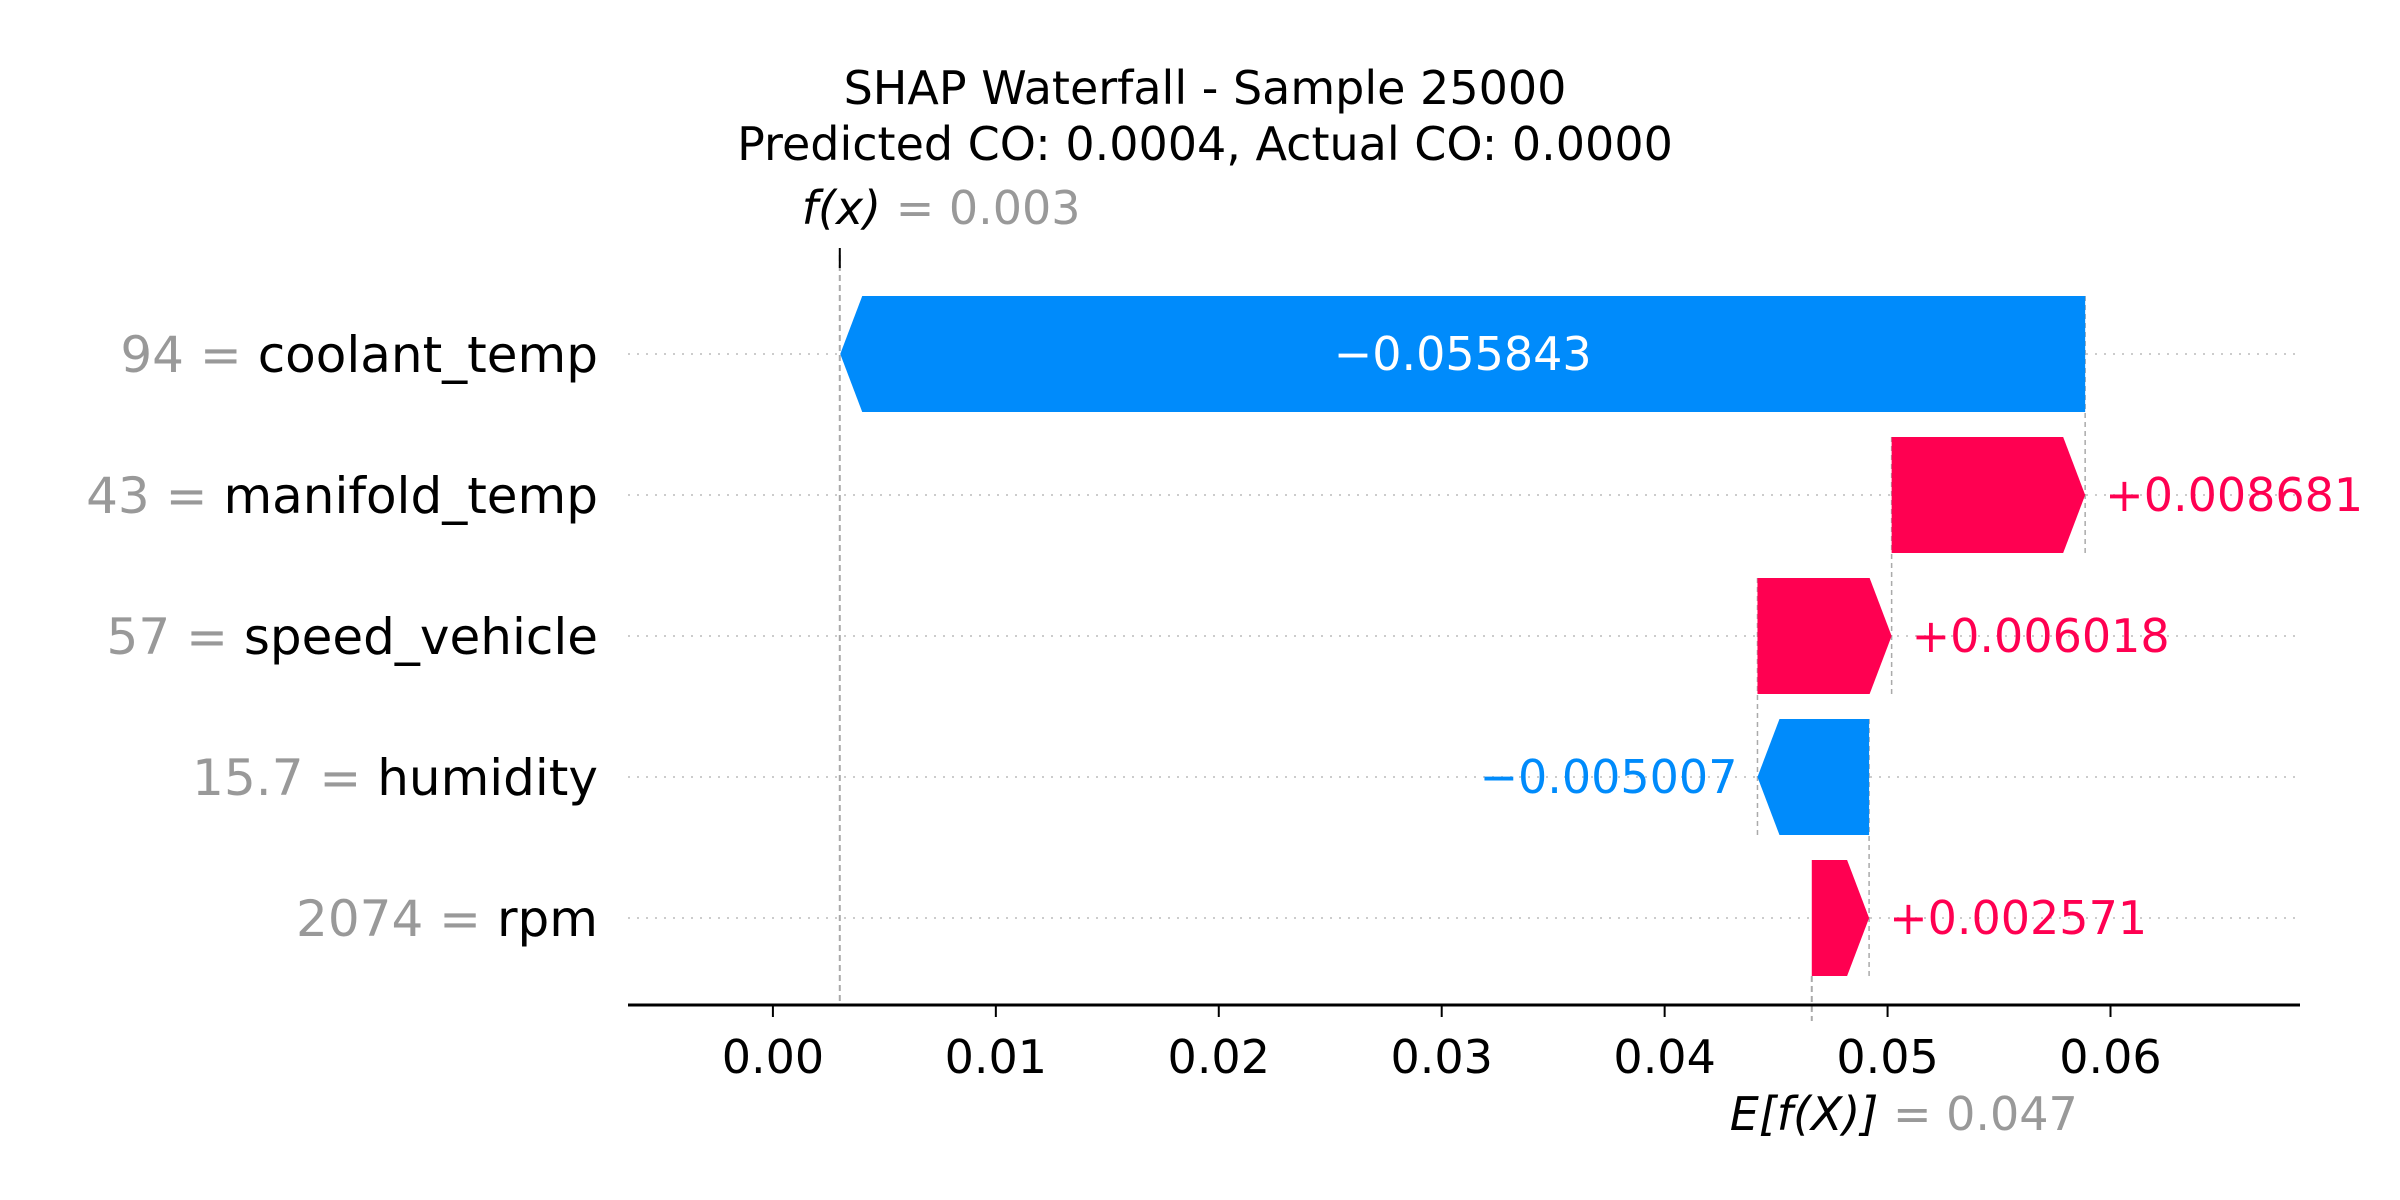  Describe the element at coordinates (1441, 1057) in the screenshot. I see `x-tick-label: 0.03` at that location.